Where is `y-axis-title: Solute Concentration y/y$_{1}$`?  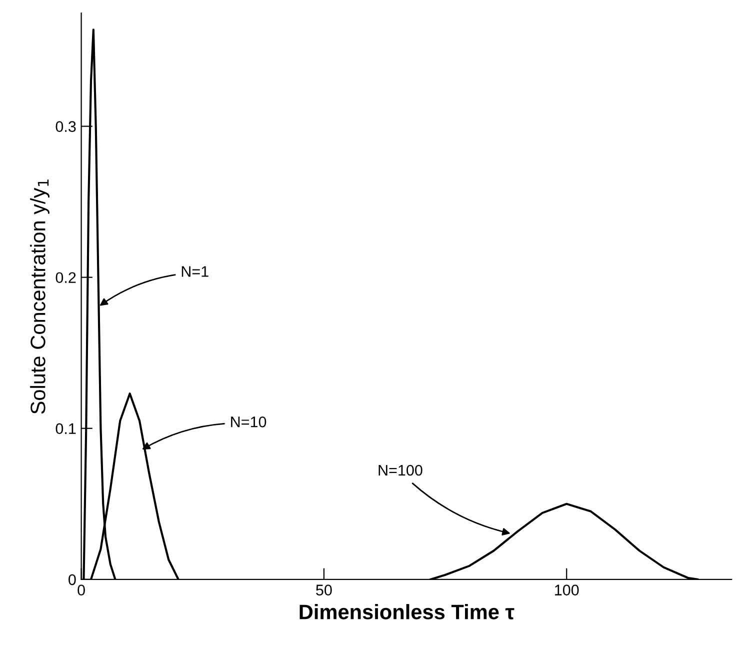
y-axis-title: Solute Concentration y/y$_{1}$ is located at coordinates (40, 297).